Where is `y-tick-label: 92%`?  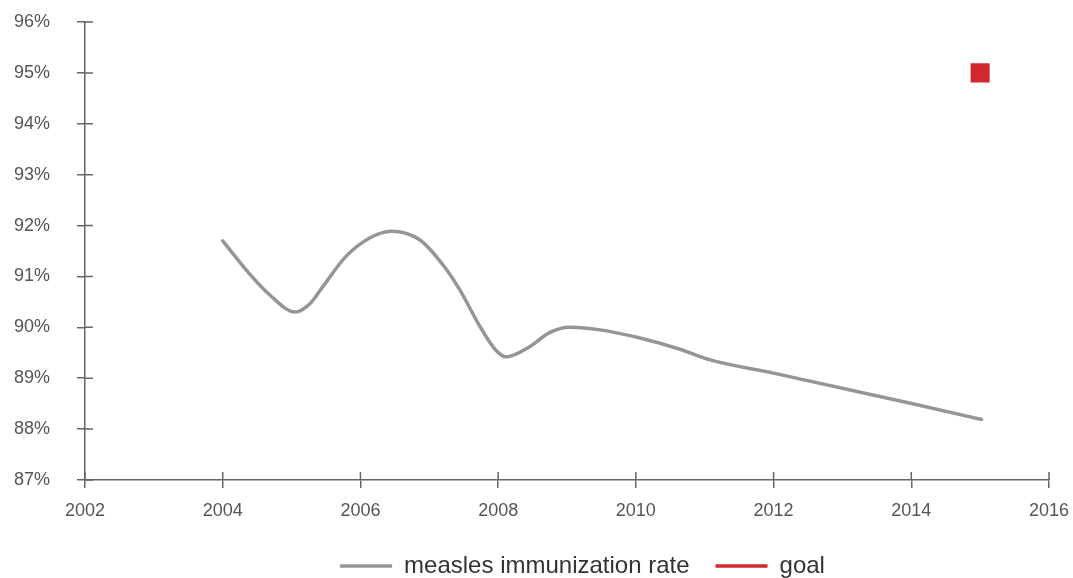
y-tick-label: 92% is located at coordinates (31, 224).